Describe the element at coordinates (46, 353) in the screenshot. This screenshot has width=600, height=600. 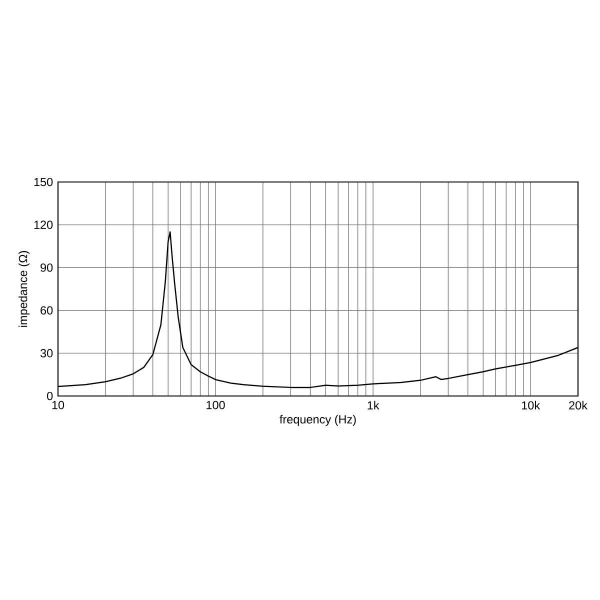
I see `y-tick-label: 30` at that location.